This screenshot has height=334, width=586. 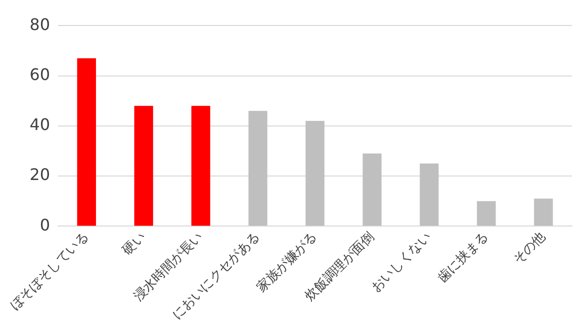 What do you see at coordinates (134, 243) in the screenshot?
I see `x-tick-label: 硬い` at bounding box center [134, 243].